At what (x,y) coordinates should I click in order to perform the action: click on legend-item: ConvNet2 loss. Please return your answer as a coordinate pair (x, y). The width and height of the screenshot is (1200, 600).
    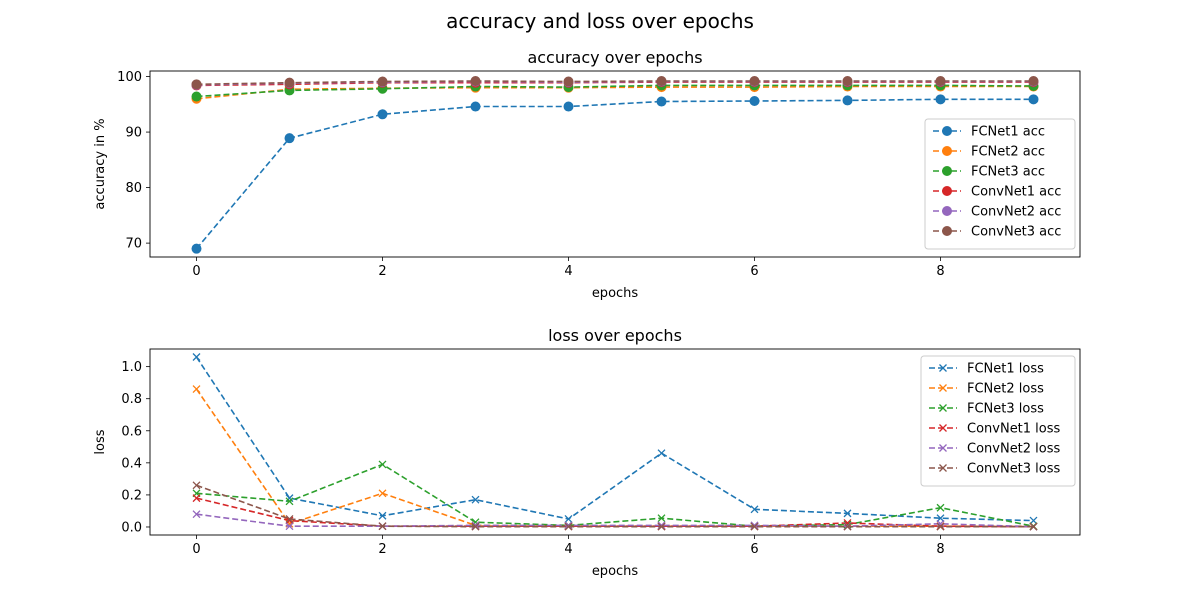
    Looking at the image, I should click on (995, 449).